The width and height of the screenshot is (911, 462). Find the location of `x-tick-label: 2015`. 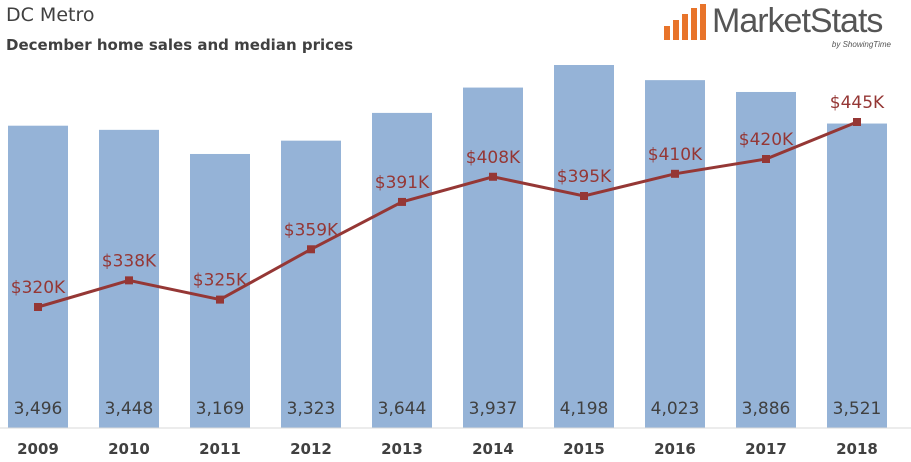

x-tick-label: 2015 is located at coordinates (584, 449).